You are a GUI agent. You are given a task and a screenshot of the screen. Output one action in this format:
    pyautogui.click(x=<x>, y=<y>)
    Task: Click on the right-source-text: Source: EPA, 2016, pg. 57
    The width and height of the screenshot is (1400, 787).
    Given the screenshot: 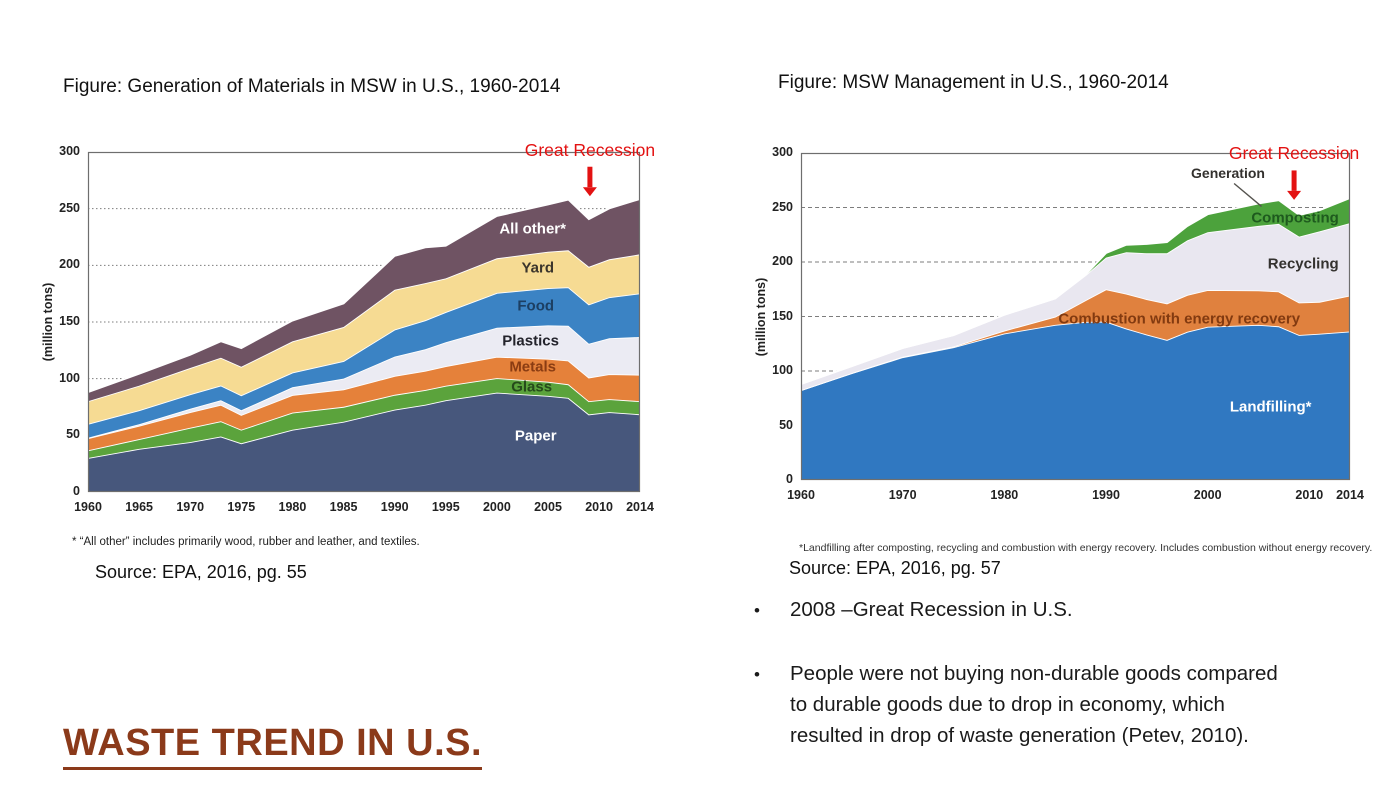 What is the action you would take?
    pyautogui.click(x=895, y=568)
    